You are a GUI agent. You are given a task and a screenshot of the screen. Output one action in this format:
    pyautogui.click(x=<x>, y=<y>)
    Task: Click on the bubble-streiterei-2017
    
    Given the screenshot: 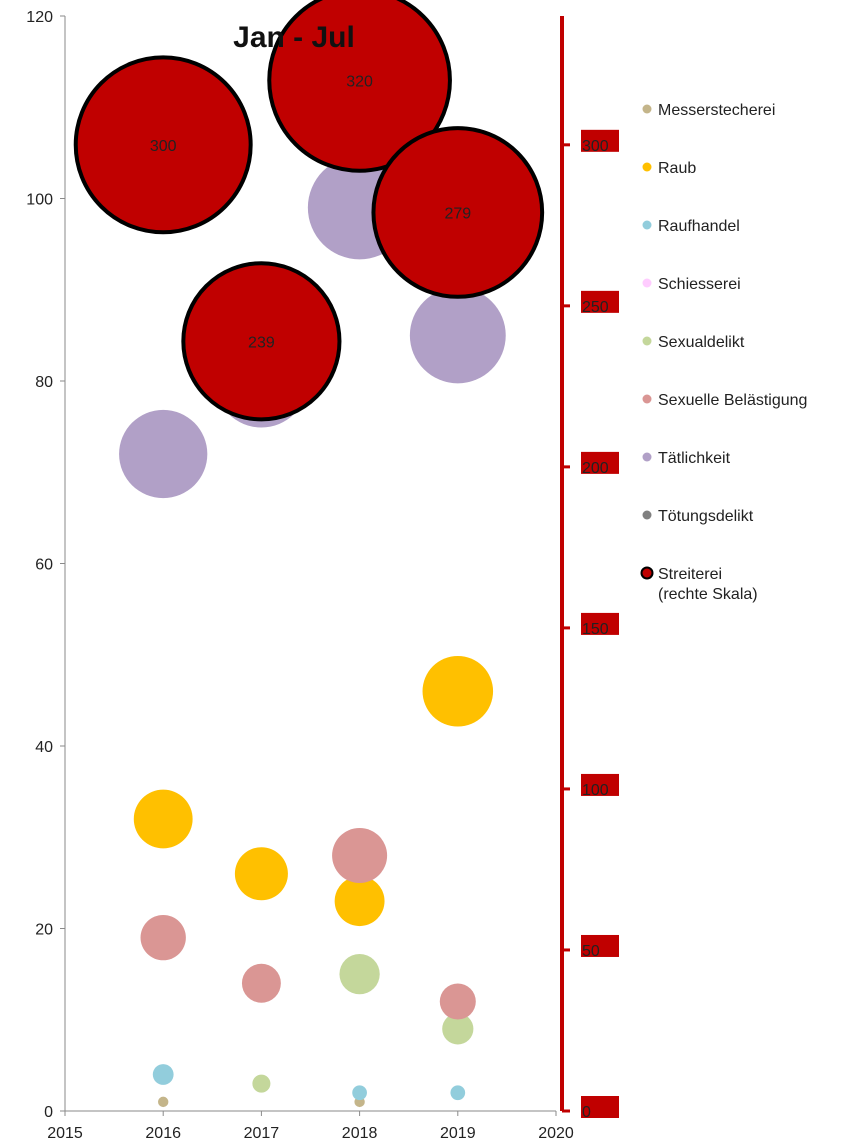 What is the action you would take?
    pyautogui.click(x=261, y=341)
    